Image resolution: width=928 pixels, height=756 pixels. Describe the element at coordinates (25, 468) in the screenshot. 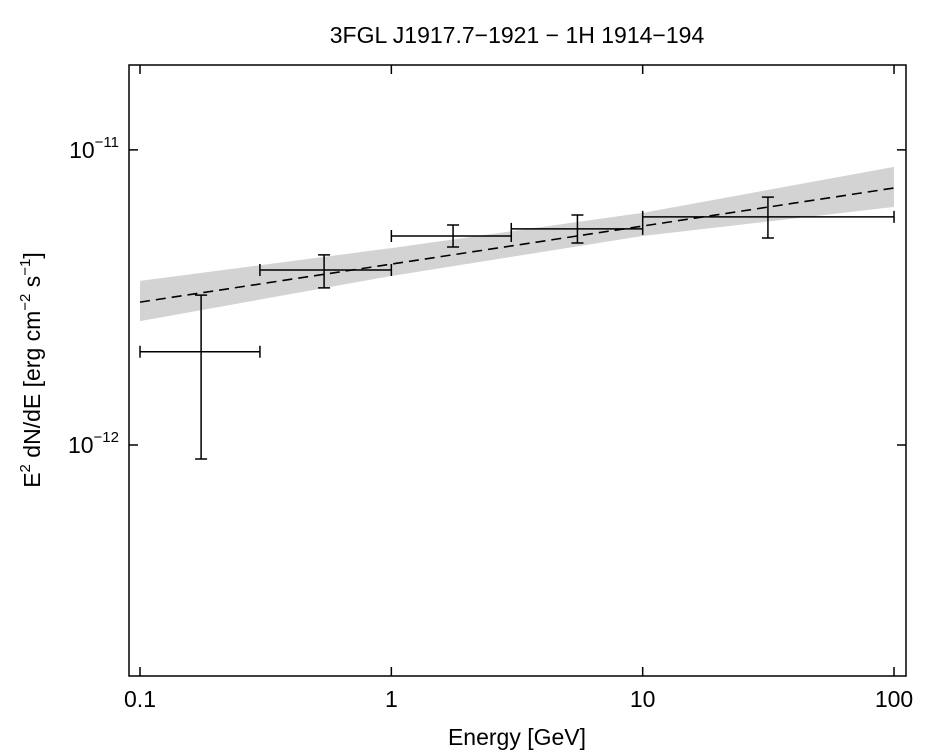

I see `label-exponent: 2` at that location.